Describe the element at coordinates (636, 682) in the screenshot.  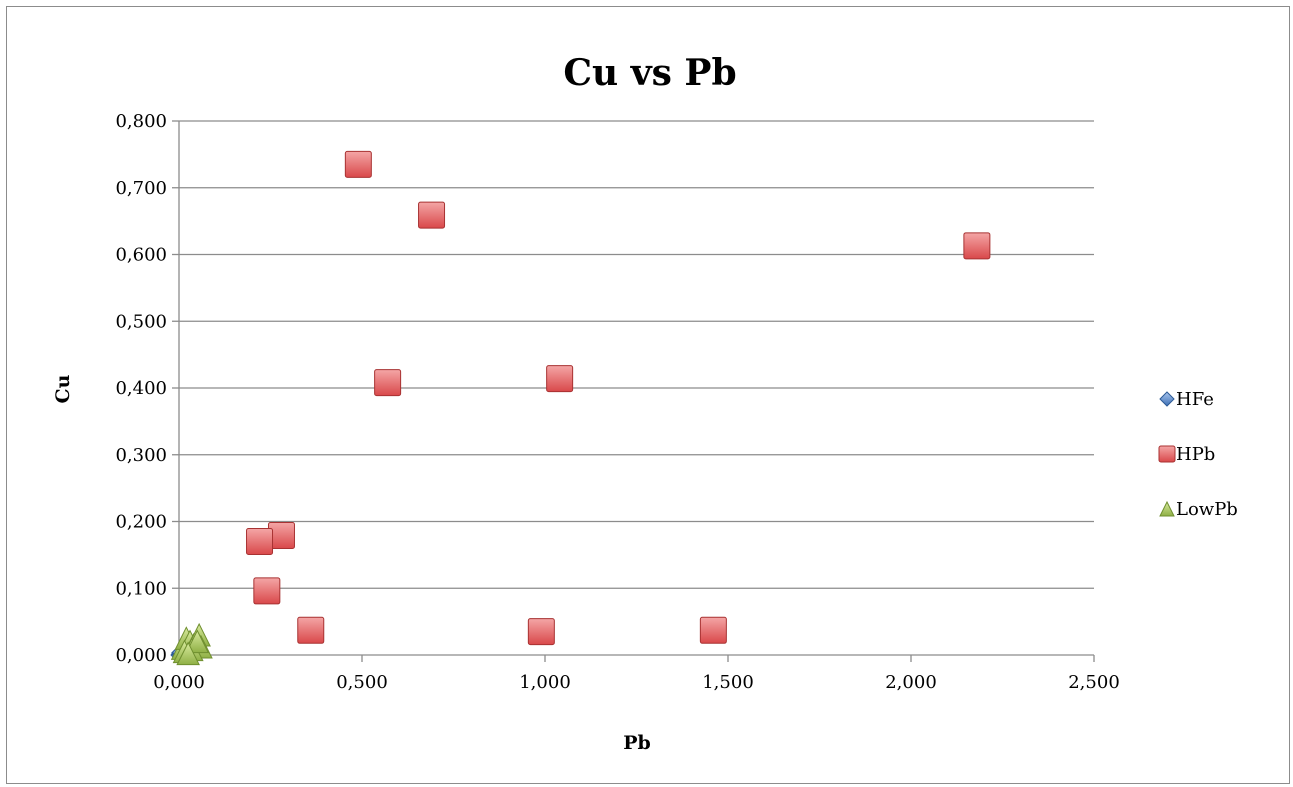
I see `x-tick-labels: 0,000 0,500 1,000 1,500 2,000 2,500` at that location.